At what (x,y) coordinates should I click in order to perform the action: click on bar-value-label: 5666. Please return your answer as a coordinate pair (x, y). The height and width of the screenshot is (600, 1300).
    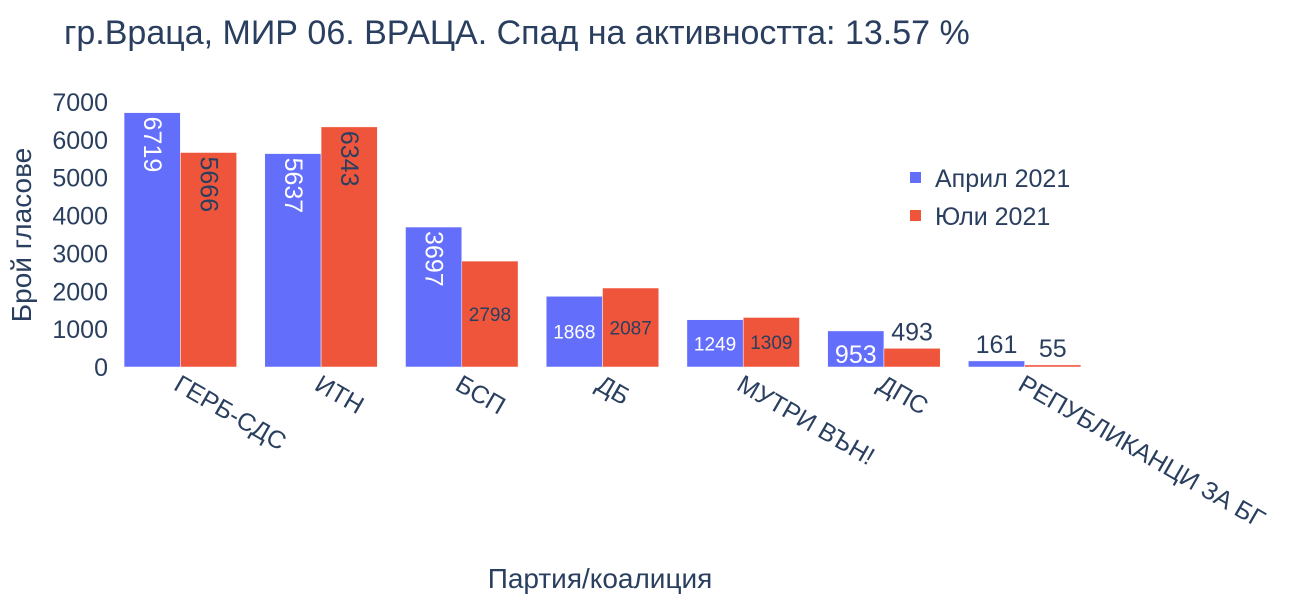
    Looking at the image, I should click on (209, 185).